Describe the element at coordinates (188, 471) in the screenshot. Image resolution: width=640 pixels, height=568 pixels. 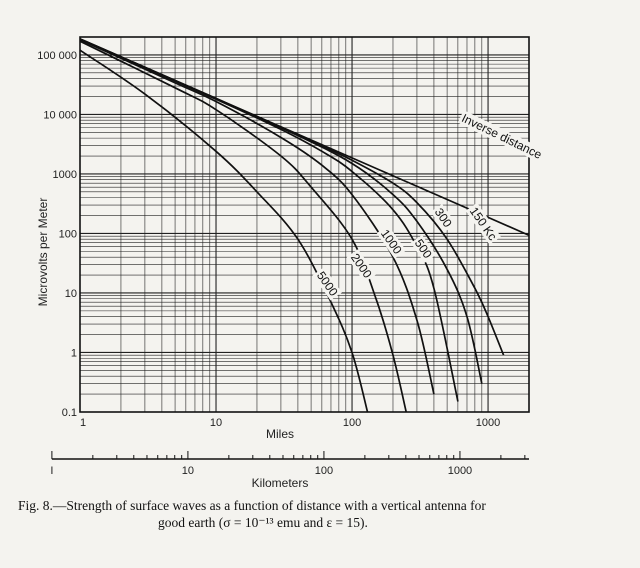
I see `km-tick-label: 10` at that location.